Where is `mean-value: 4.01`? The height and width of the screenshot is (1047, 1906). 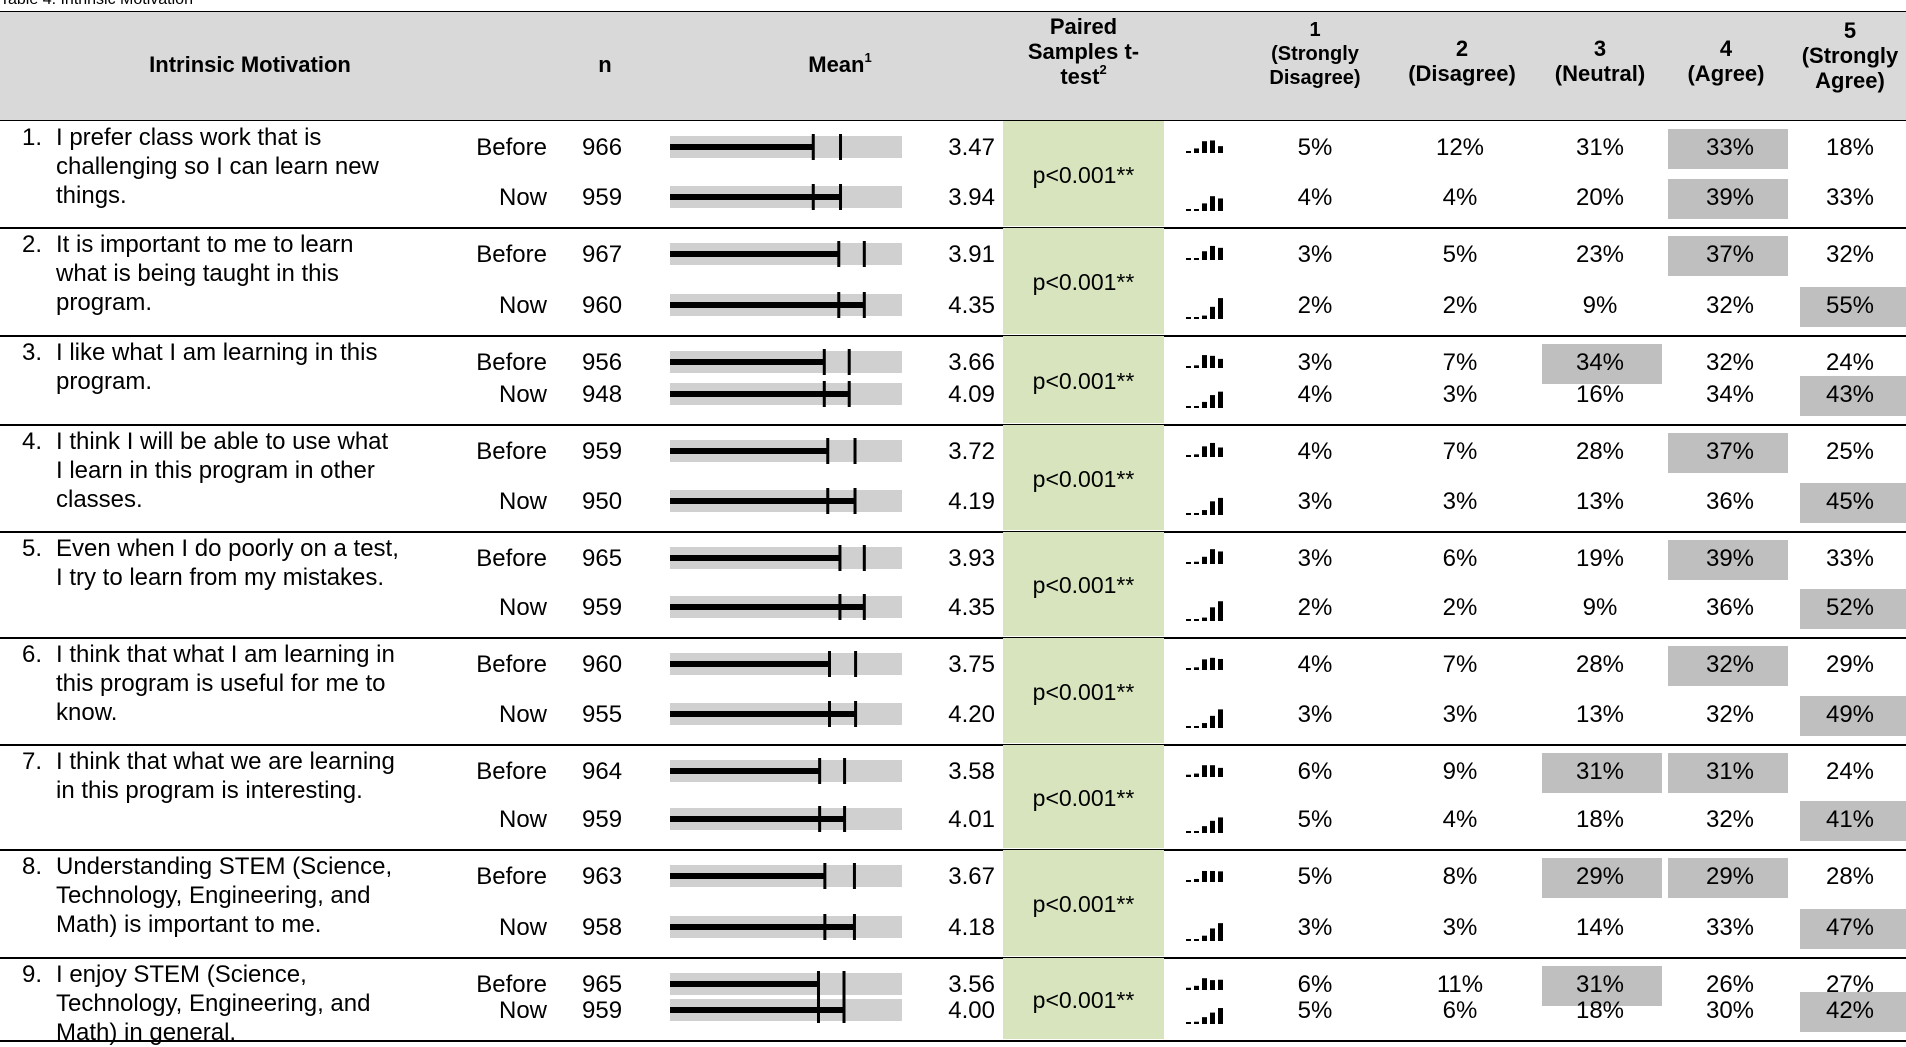 mean-value: 4.01 is located at coordinates (971, 819).